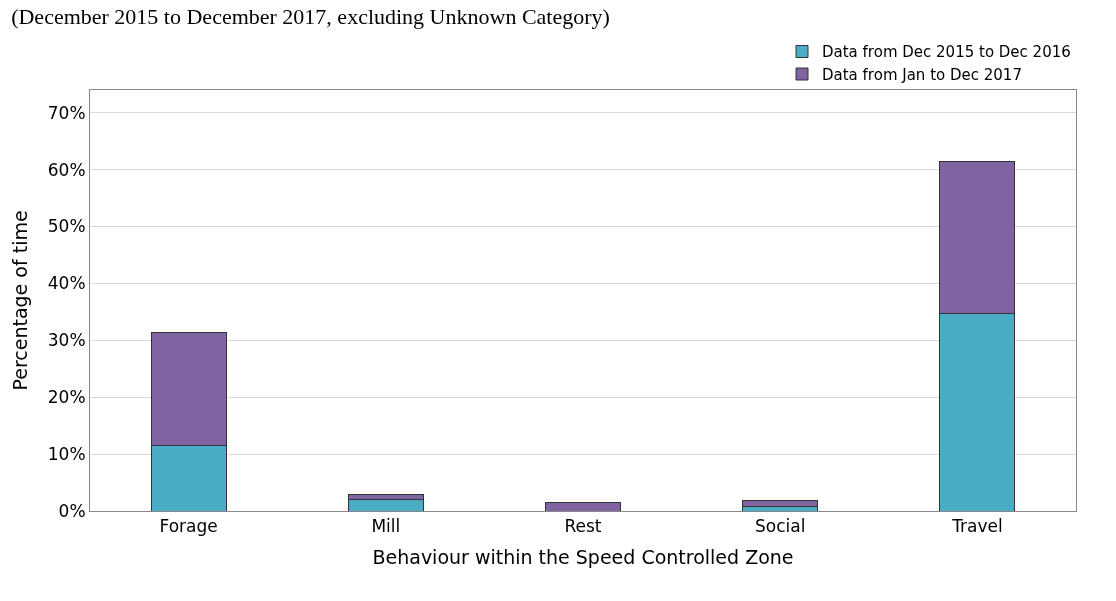  Describe the element at coordinates (583, 557) in the screenshot. I see `x-axis-title: Behaviour within the Speed Controlled Zone` at that location.